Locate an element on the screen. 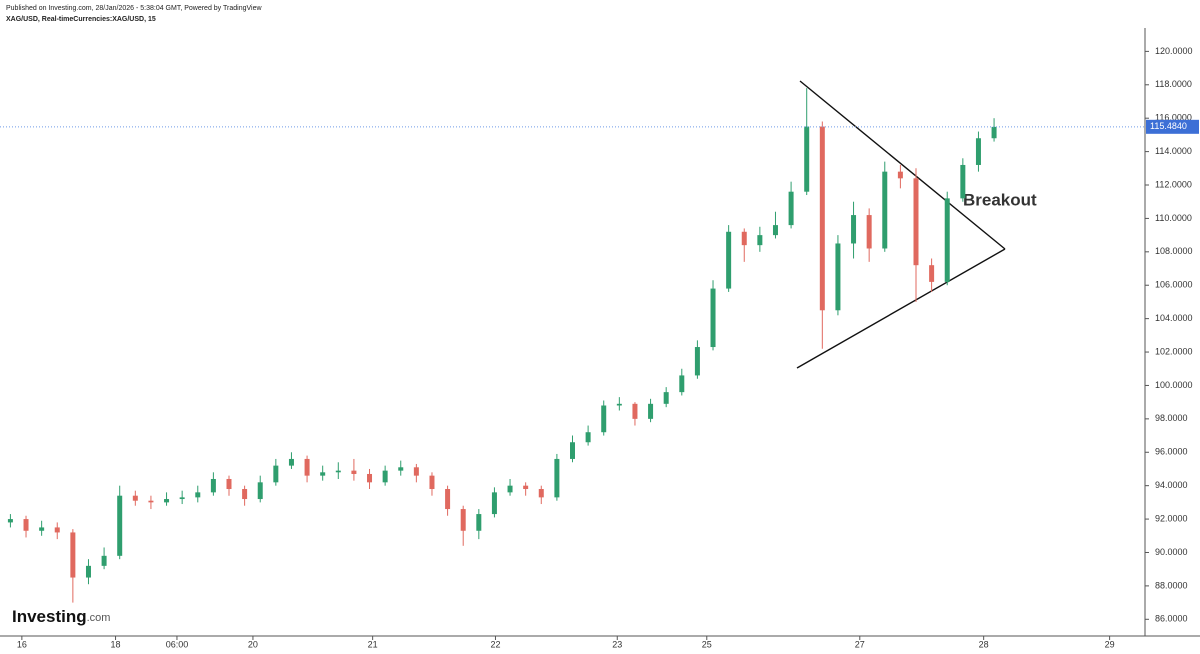 Image resolution: width=1200 pixels, height=654 pixels. x-tick-label: 16 is located at coordinates (22, 644).